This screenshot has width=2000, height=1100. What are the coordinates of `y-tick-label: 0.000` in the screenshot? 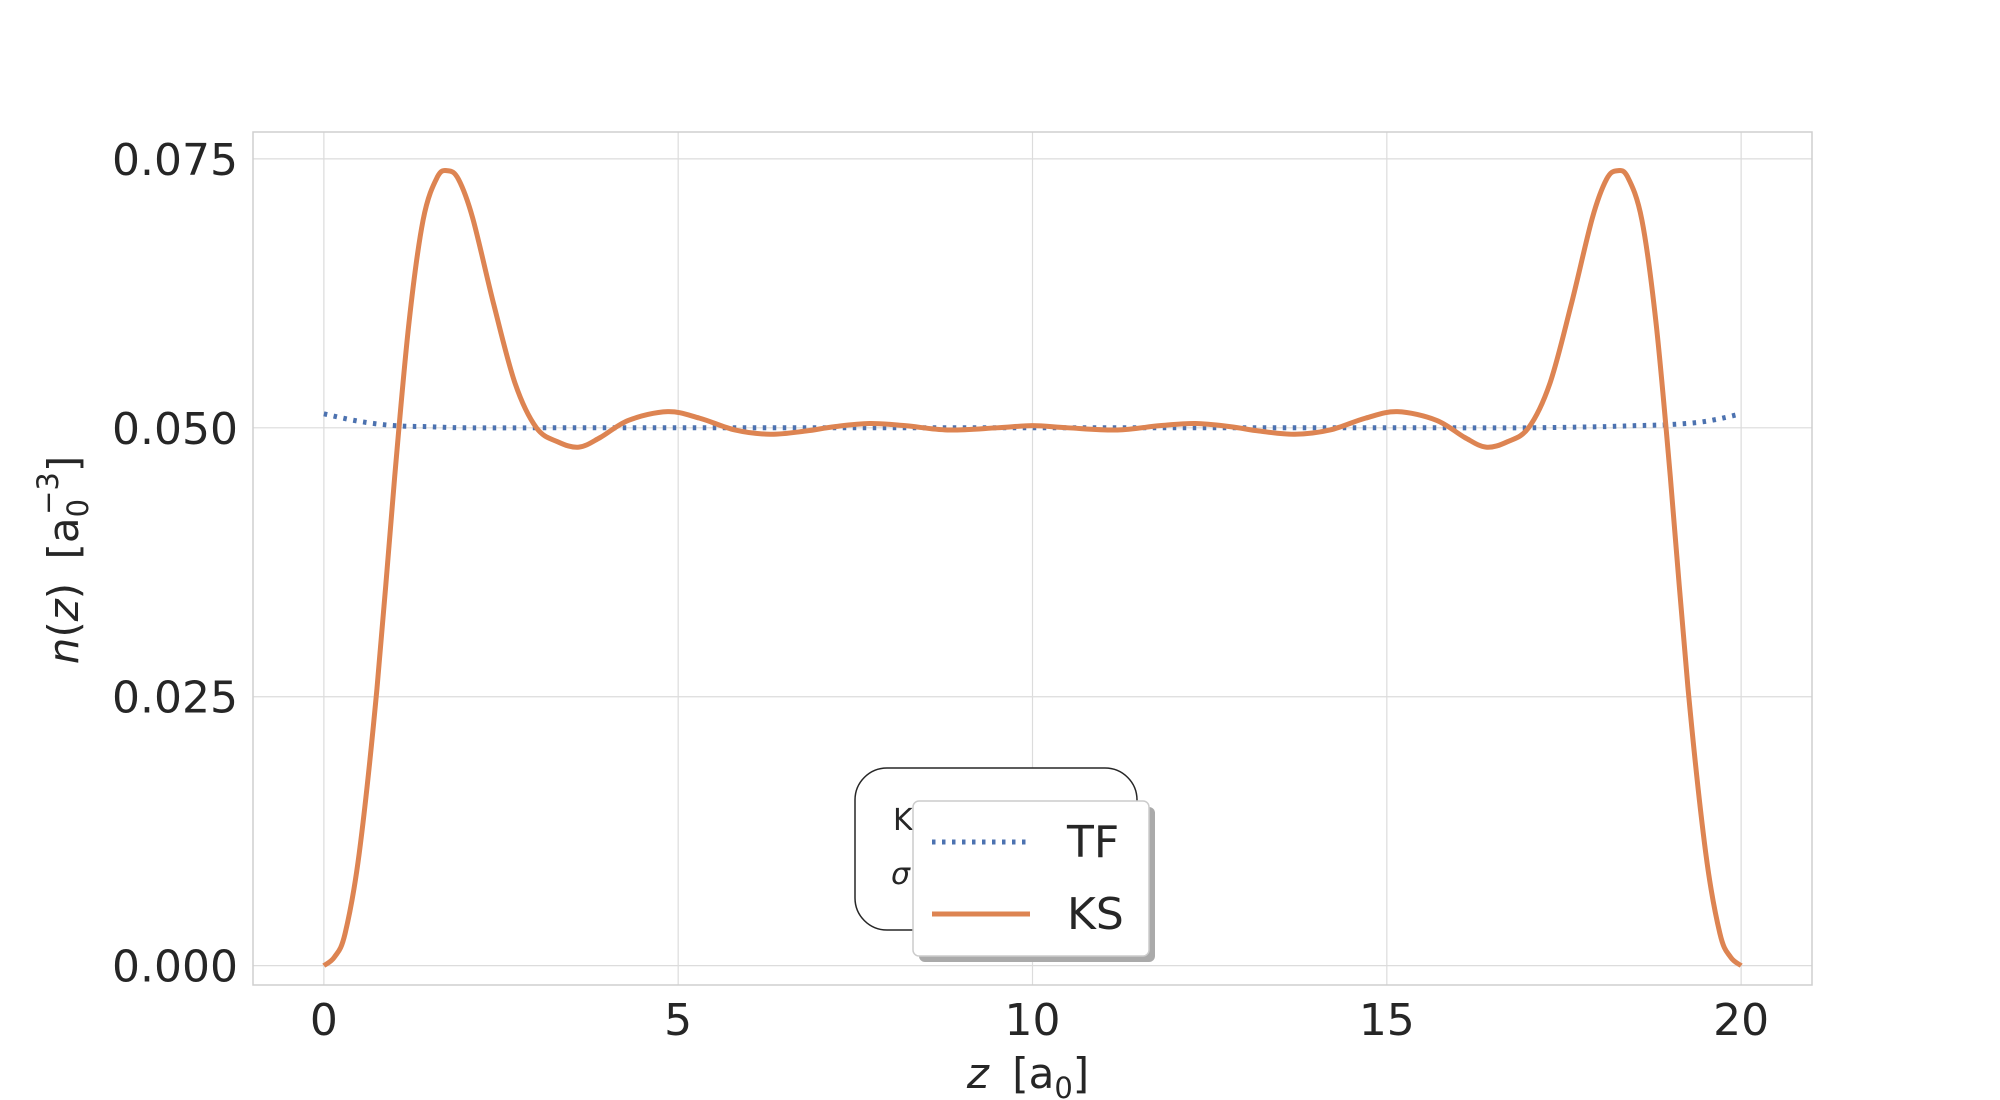 It's located at (175, 967).